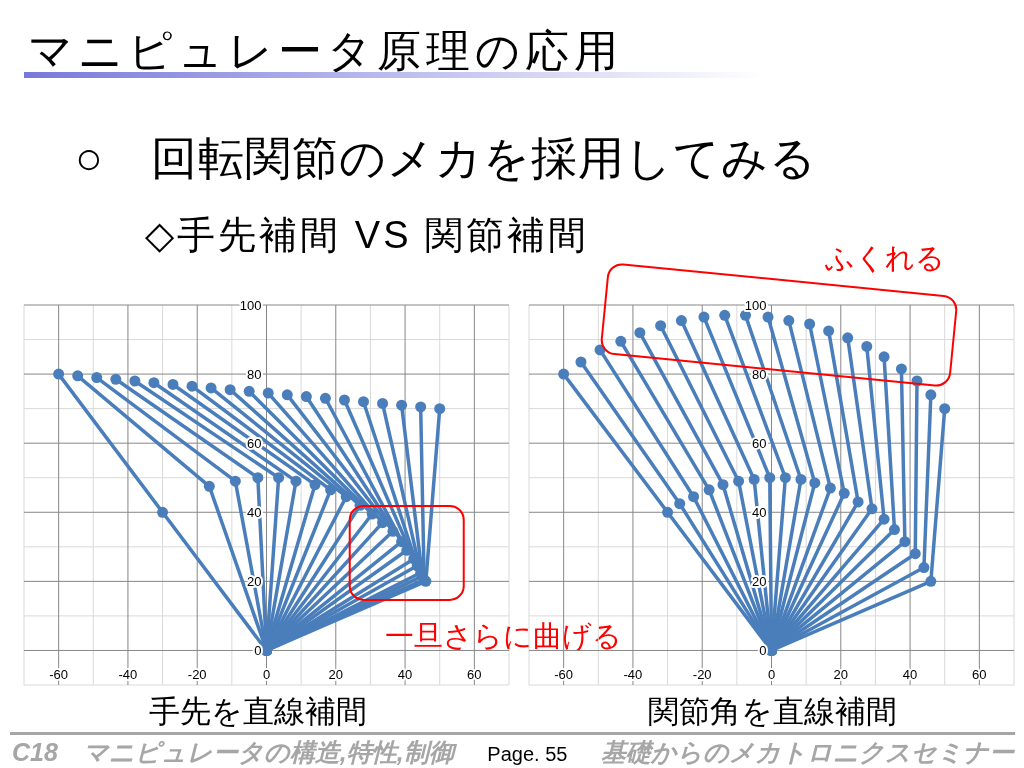 The width and height of the screenshot is (1024, 768). I want to click on text: Page. 55, so click(527, 754).